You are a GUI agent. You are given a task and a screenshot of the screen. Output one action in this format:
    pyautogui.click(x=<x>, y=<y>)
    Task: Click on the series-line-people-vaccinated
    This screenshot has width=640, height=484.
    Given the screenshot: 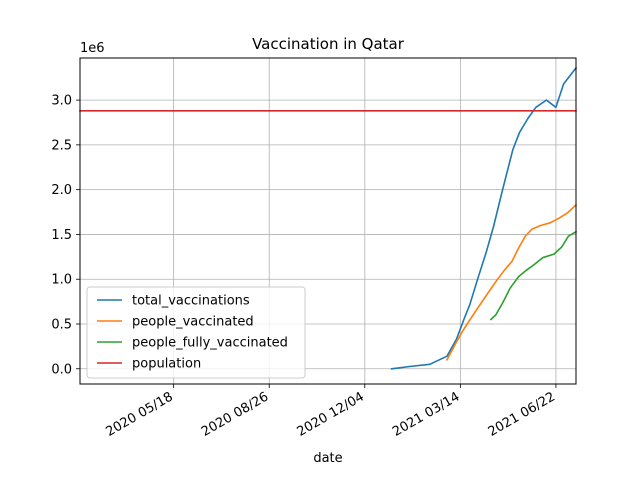 What is the action you would take?
    pyautogui.click(x=511, y=282)
    